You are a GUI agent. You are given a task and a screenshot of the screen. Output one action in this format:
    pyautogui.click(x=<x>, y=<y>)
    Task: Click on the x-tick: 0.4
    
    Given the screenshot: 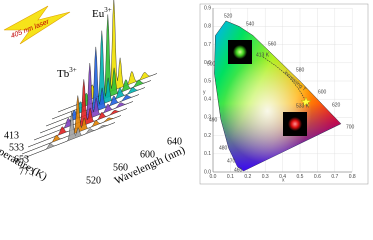 What is the action you would take?
    pyautogui.click(x=282, y=177)
    